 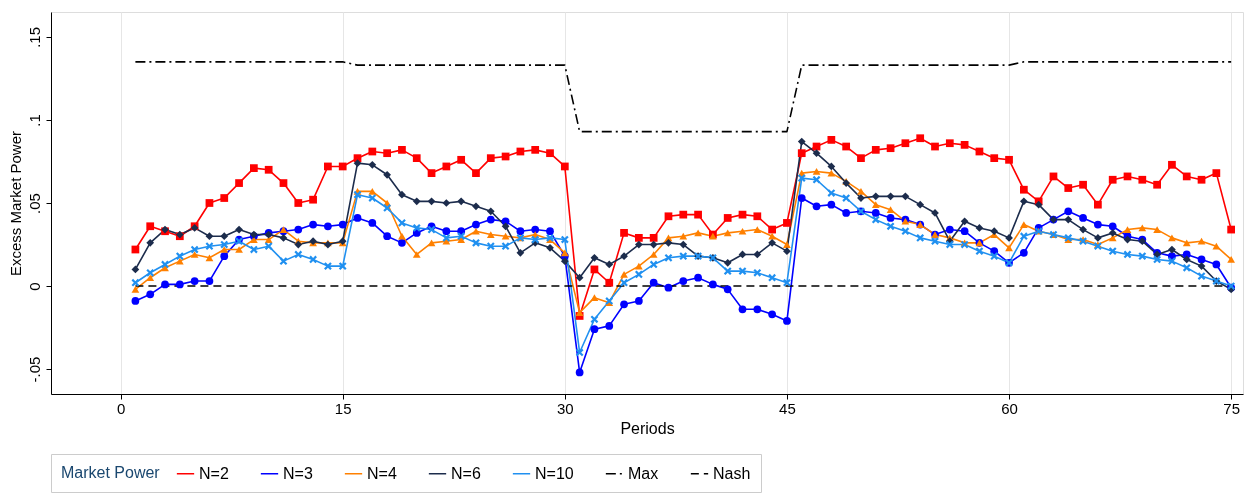 What do you see at coordinates (111, 472) in the screenshot?
I see `legend-title: Market Power` at bounding box center [111, 472].